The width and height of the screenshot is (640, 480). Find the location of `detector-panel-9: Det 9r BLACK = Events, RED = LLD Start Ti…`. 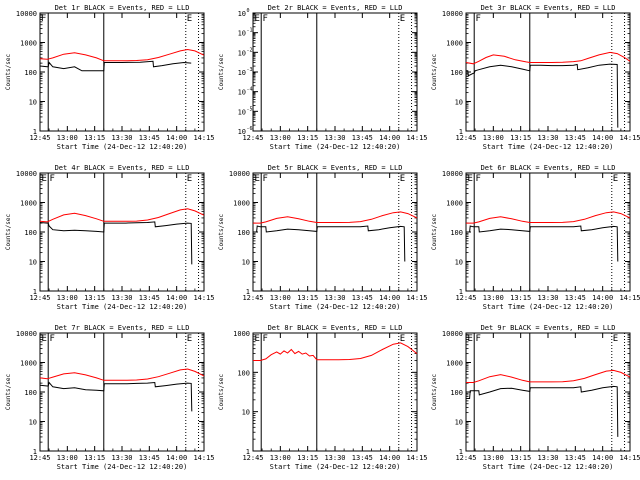

detector-panel-9: Det 9r BLACK = Events, RED = LLD Start Ti… is located at coordinates (535, 397).